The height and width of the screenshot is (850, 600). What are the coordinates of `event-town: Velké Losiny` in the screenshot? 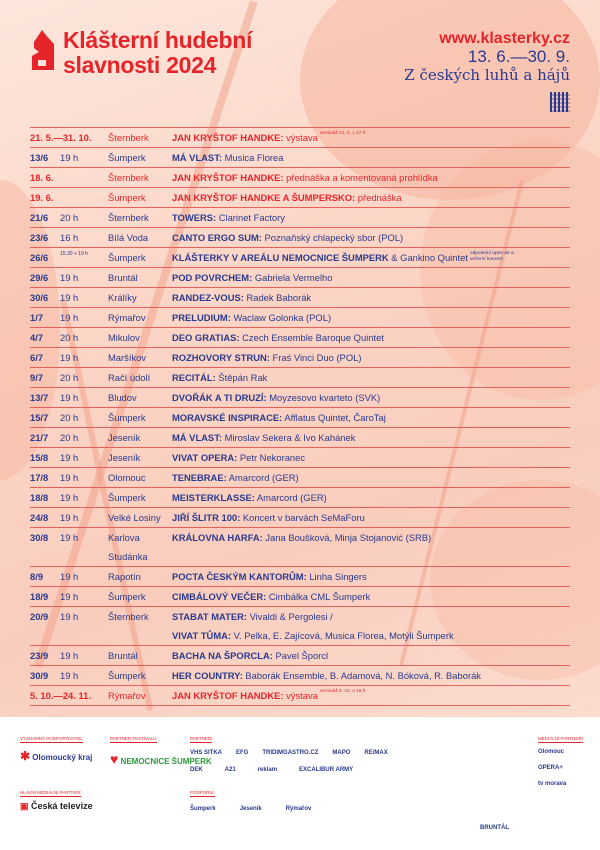 It's located at (140, 517).